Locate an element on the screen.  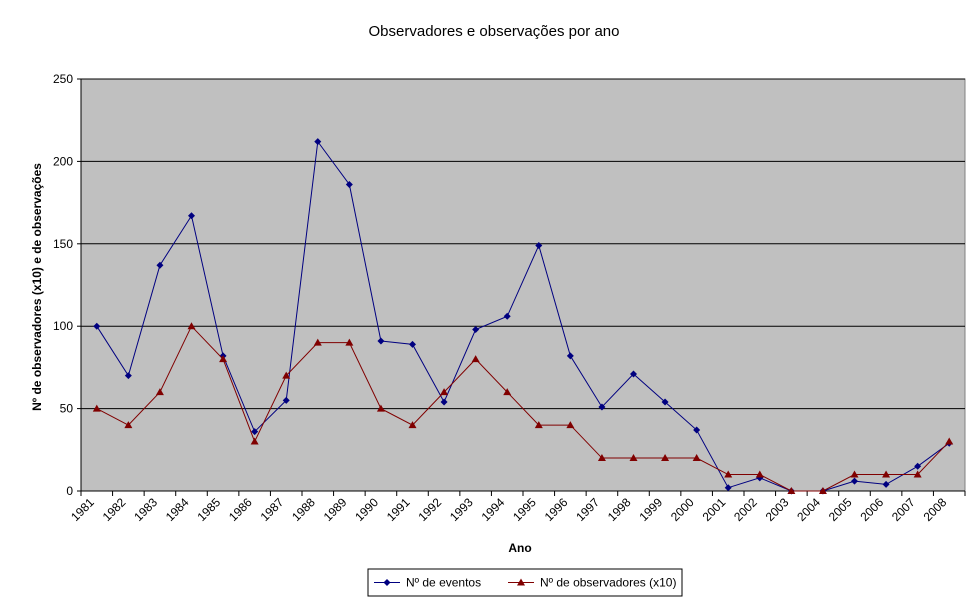
y-tick-label: 250 is located at coordinates (63, 79).